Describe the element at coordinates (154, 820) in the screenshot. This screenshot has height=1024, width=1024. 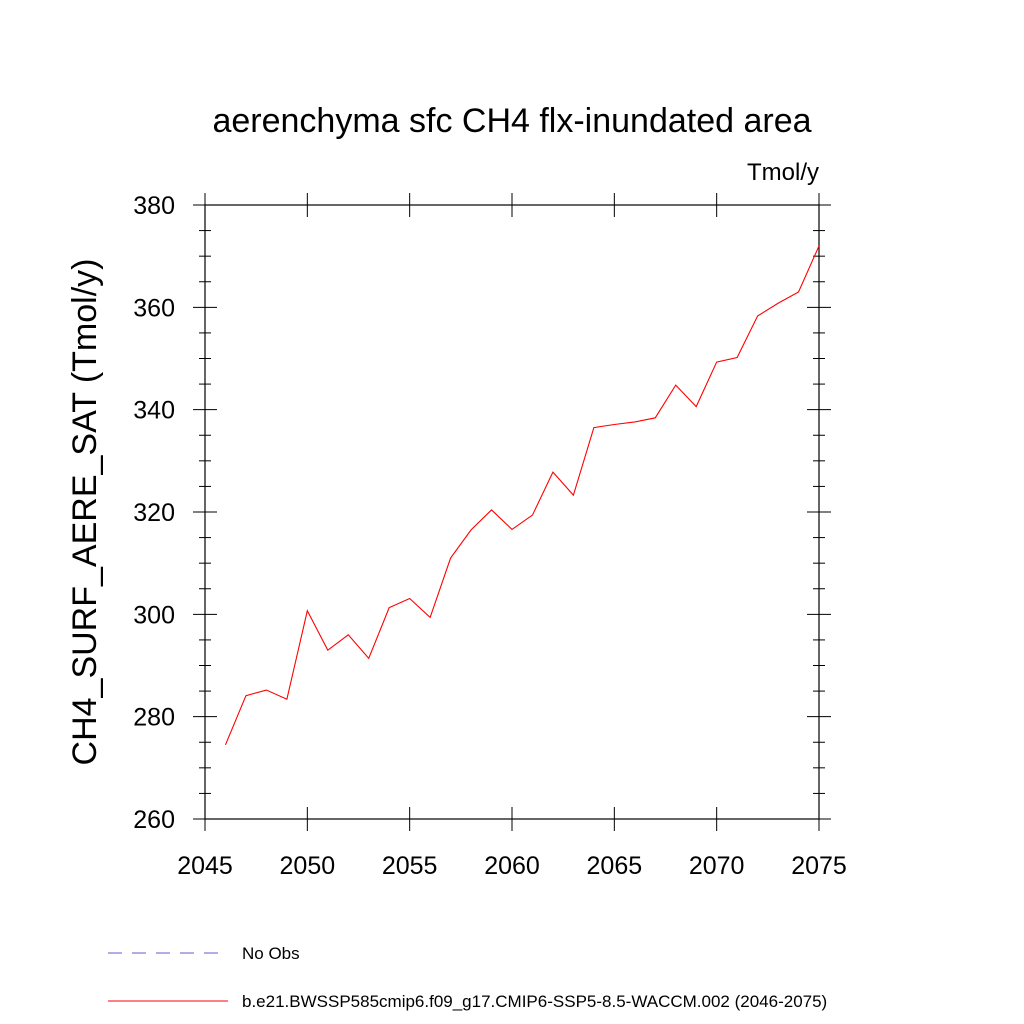
I see `y-tick-label: 260` at that location.